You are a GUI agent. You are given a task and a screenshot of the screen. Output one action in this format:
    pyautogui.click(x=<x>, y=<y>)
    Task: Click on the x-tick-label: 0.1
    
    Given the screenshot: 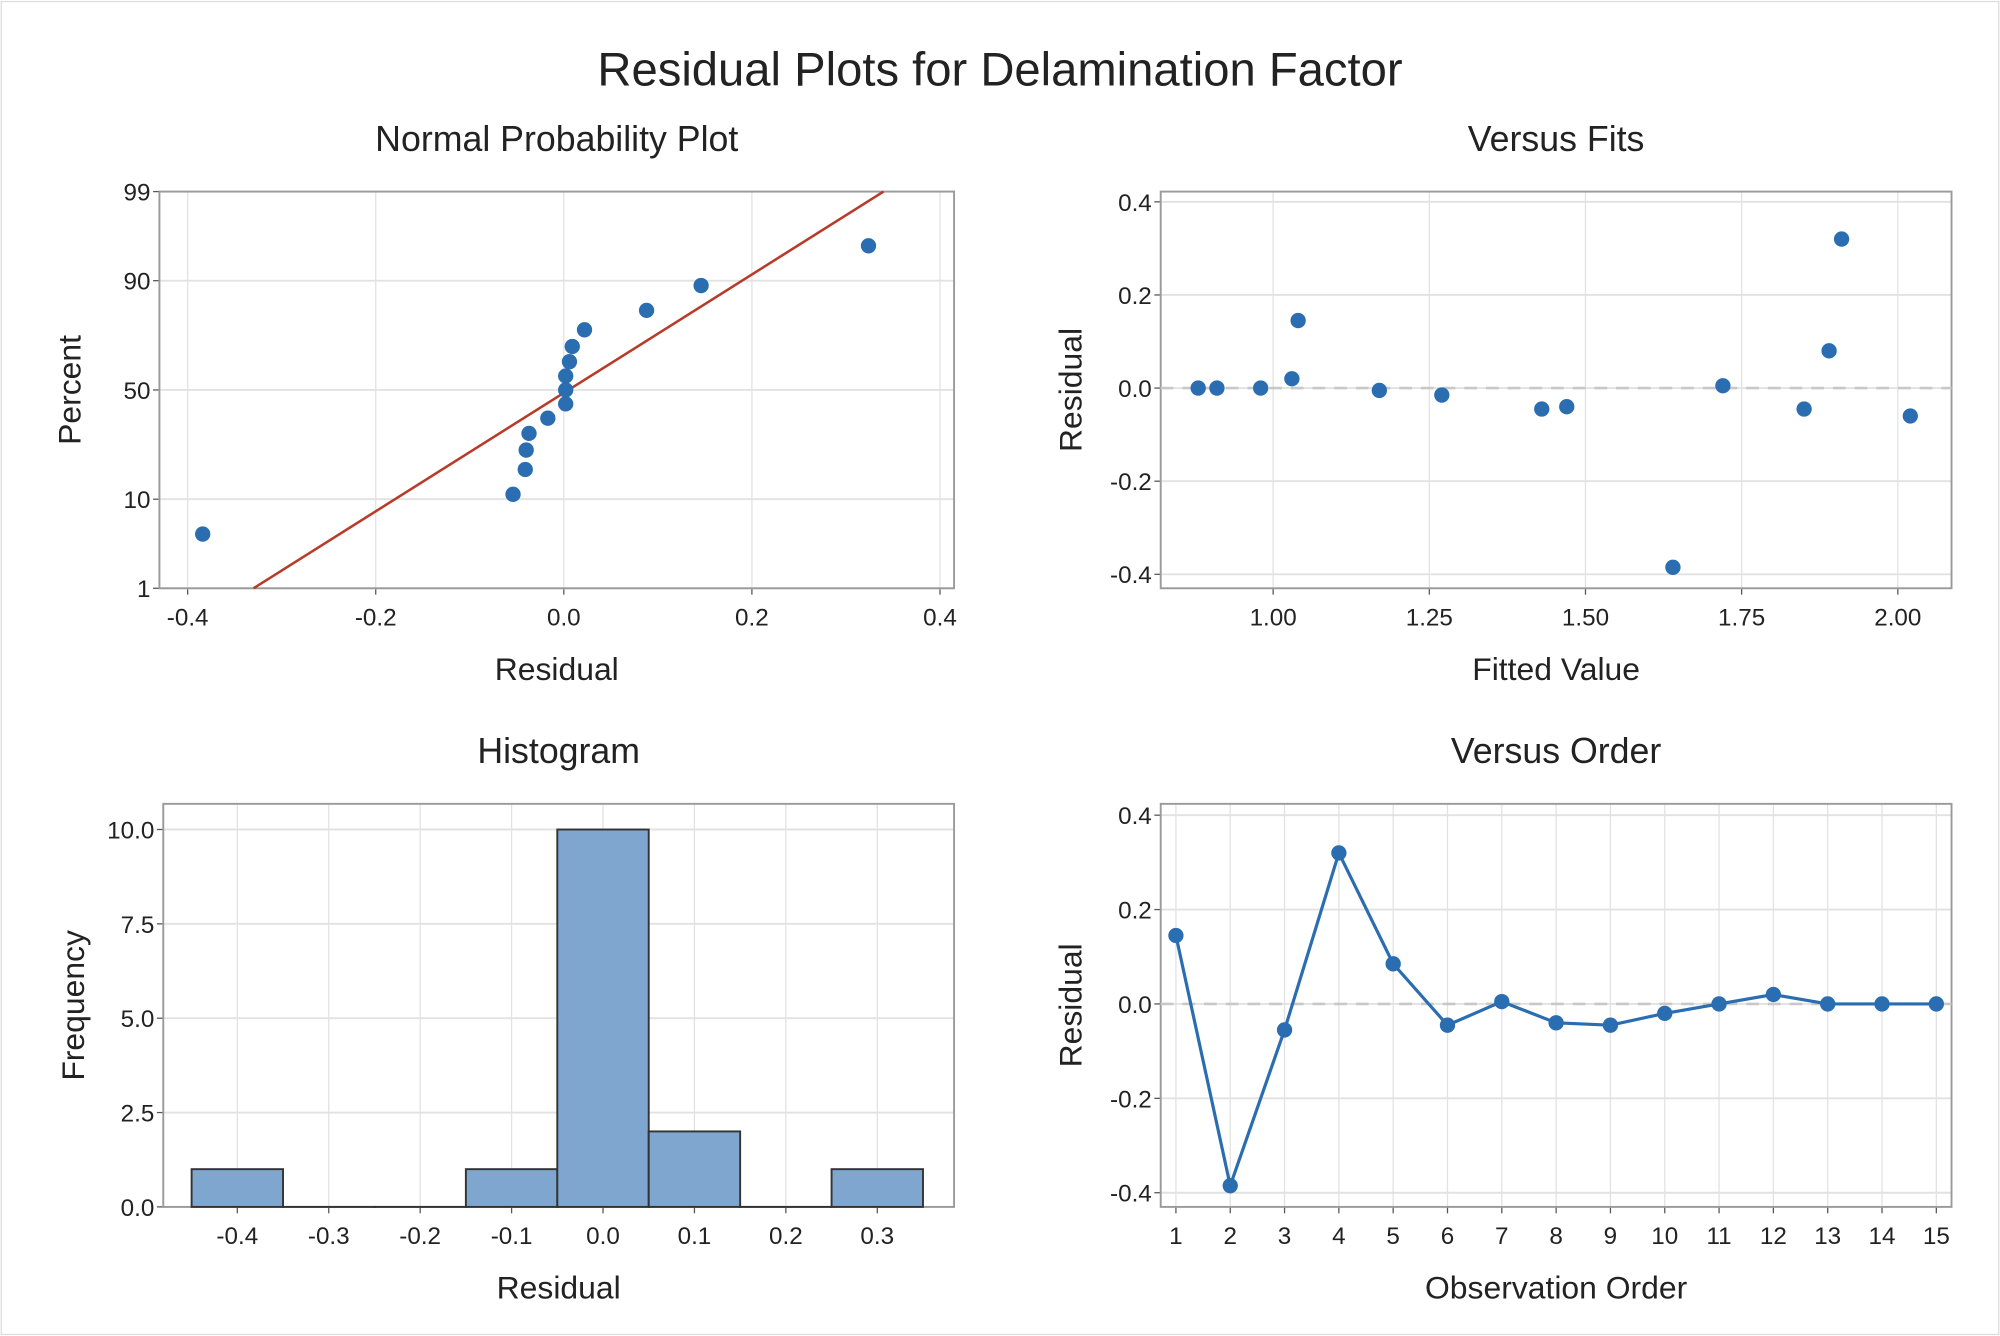 What is the action you would take?
    pyautogui.click(x=695, y=1236)
    